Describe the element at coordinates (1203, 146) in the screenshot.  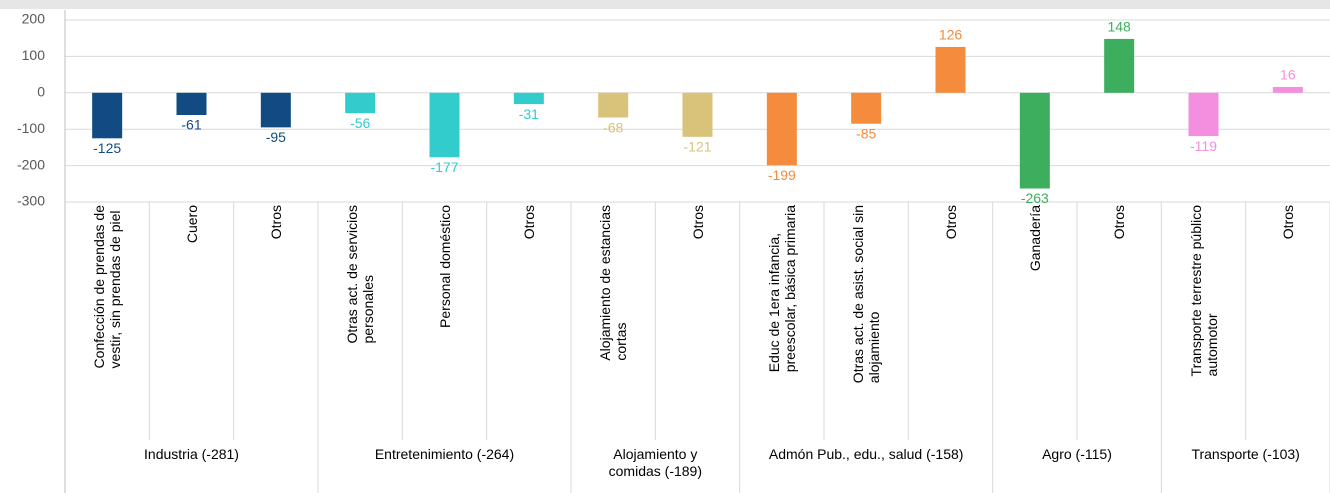
I see `data-label: -119` at that location.